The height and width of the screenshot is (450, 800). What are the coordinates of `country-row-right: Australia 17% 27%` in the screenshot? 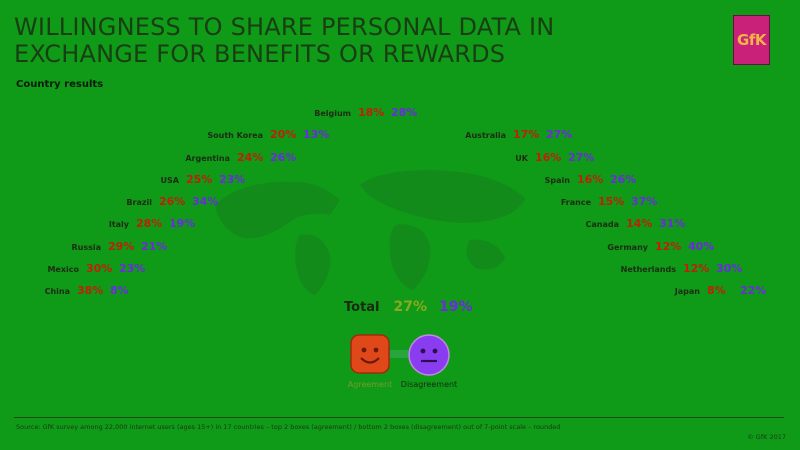 It's located at (498, 135).